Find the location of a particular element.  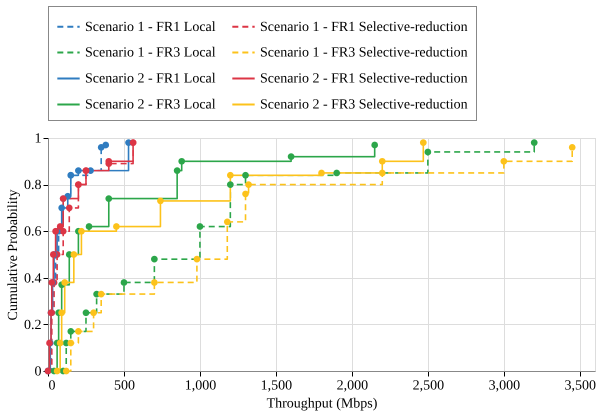

x-tick-label: 500 is located at coordinates (124, 386).